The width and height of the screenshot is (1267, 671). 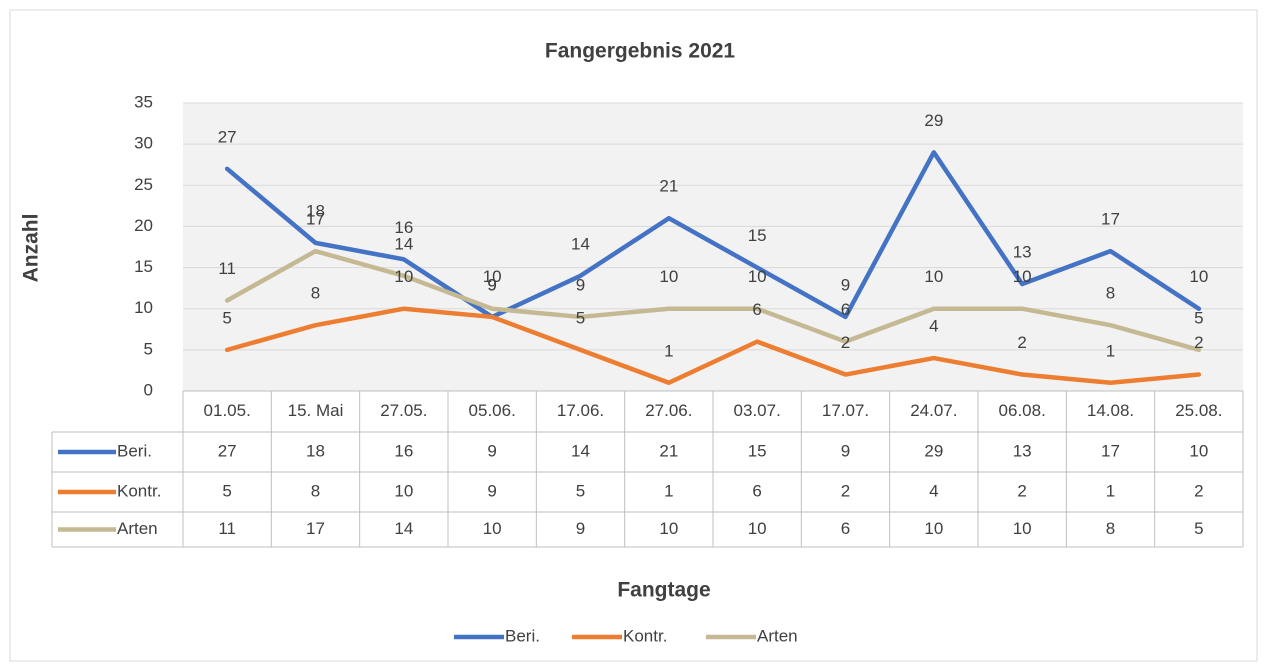 What do you see at coordinates (227, 410) in the screenshot?
I see `x-tick-label: 01.05.` at bounding box center [227, 410].